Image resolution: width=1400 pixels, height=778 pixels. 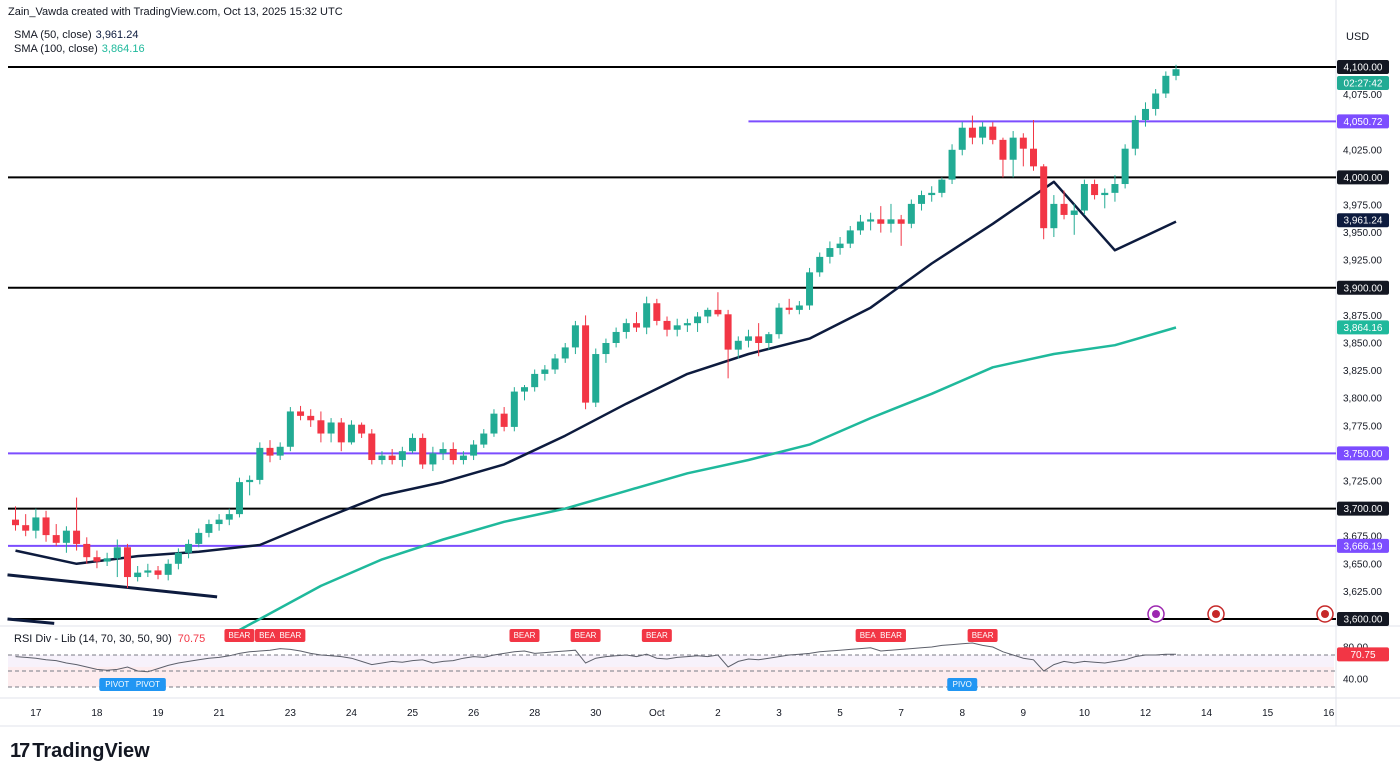 I want to click on sma50-legend: SMA (50, close) 3,961.24, so click(x=76, y=35).